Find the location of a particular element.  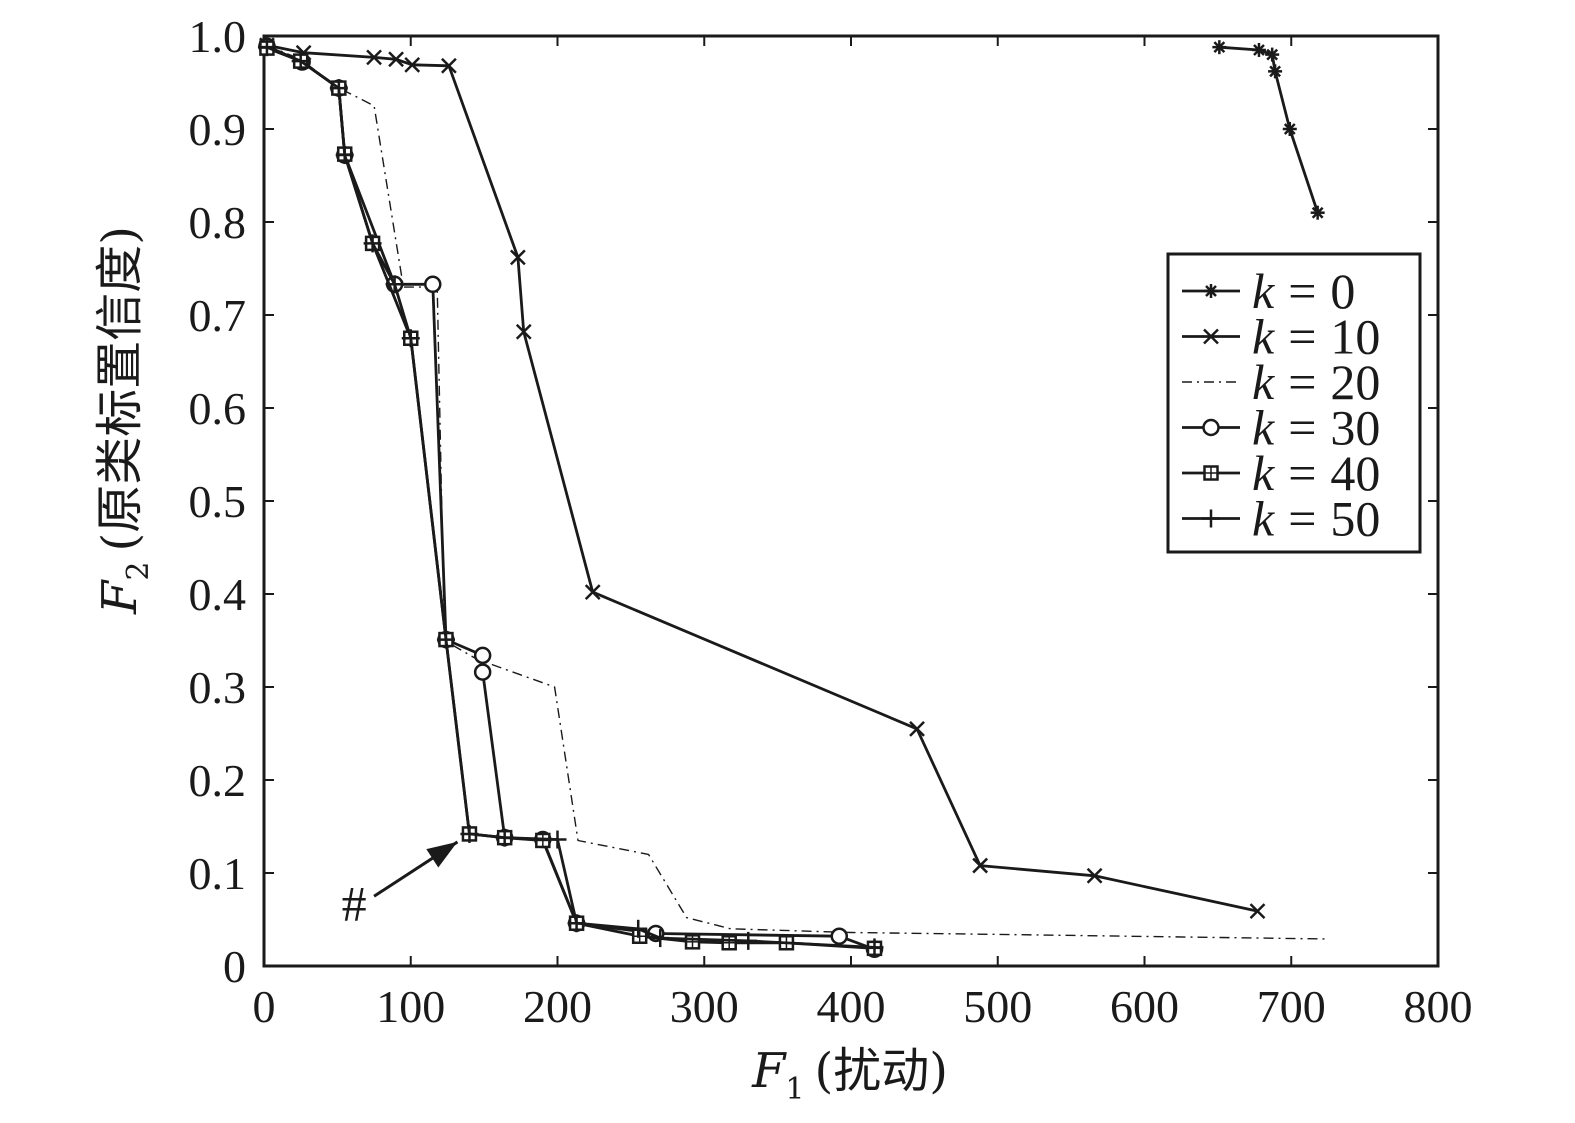

annotation-label: # is located at coordinates (354, 903).